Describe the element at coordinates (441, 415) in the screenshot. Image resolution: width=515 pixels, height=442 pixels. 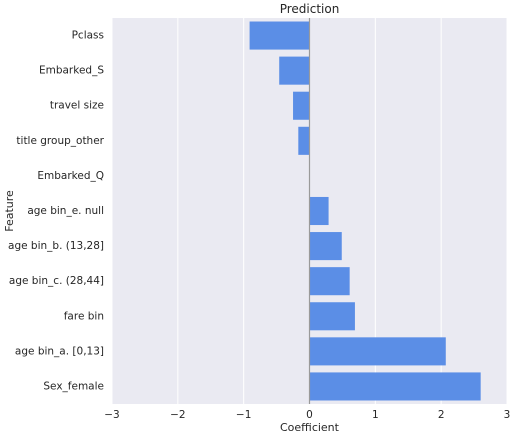
I see `x-tick-label: 2` at that location.